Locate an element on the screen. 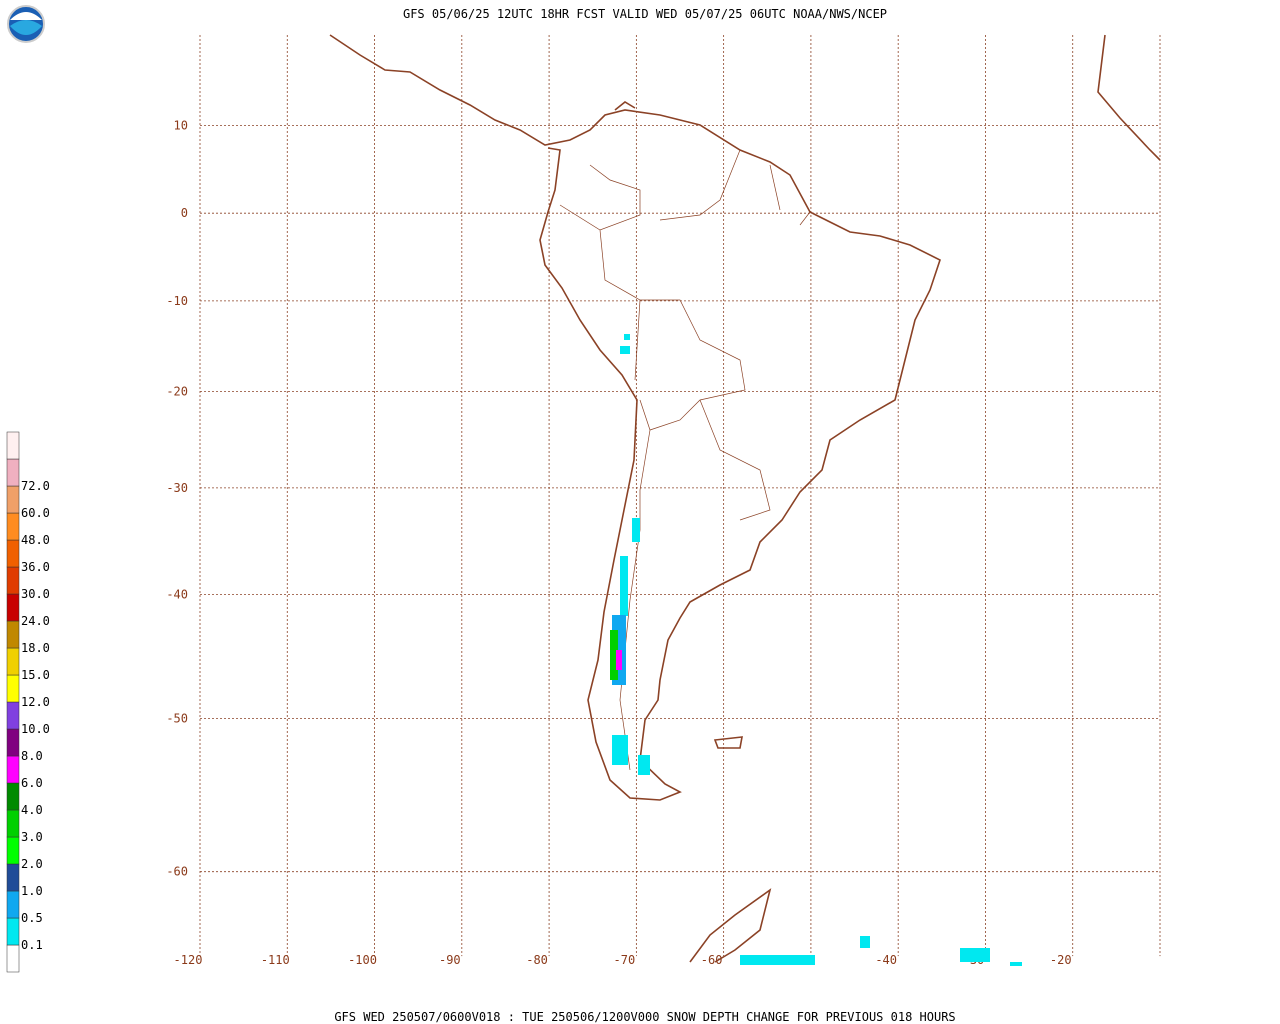 The width and height of the screenshot is (1280, 1024). legend-label: 18.0 is located at coordinates (35, 648).